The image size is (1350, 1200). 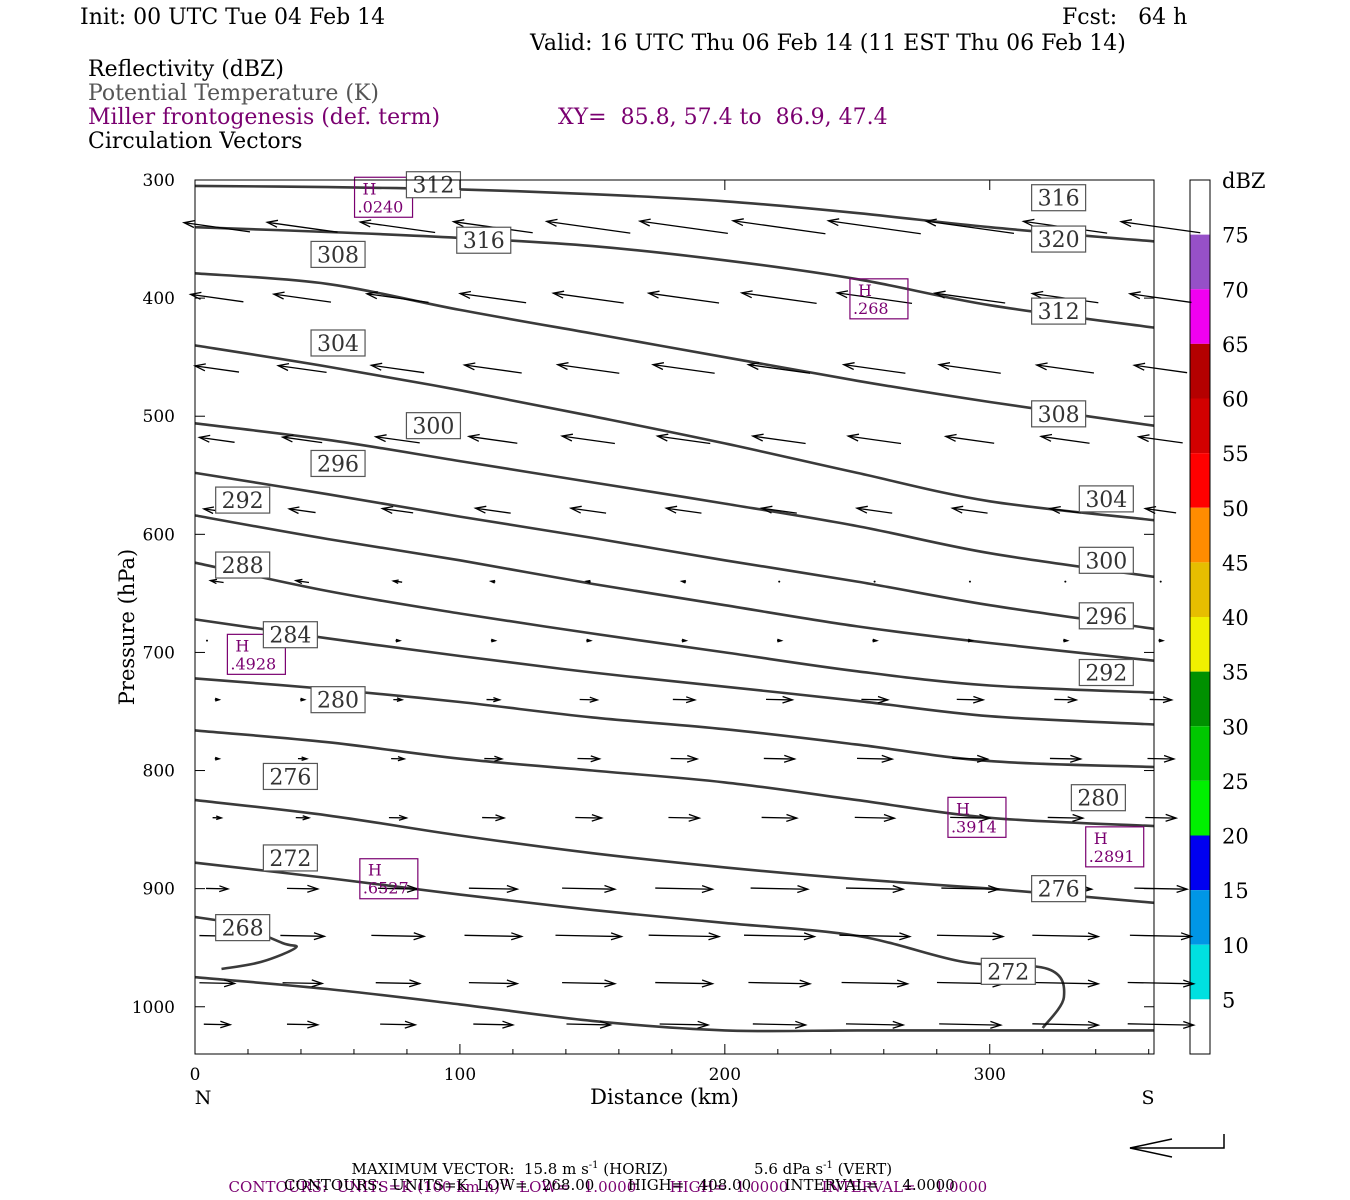 What do you see at coordinates (1106, 561) in the screenshot?
I see `label-text: 300` at bounding box center [1106, 561].